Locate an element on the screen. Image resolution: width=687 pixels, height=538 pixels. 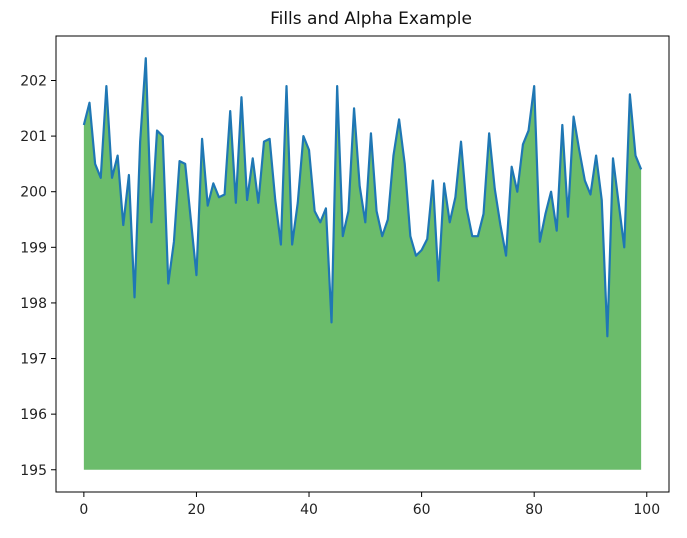
x-axis: 0 20 40 60 80 100 is located at coordinates (369, 505).